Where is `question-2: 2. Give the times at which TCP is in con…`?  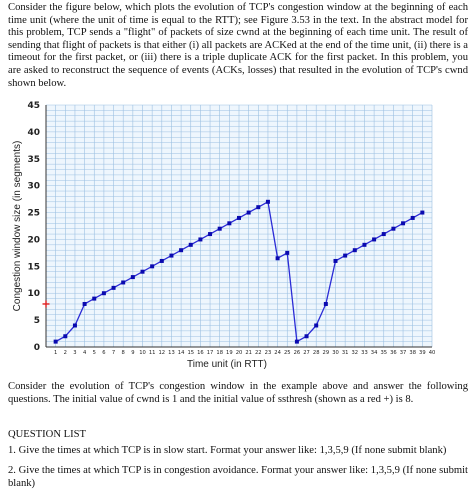 question-2: 2. Give the times at which TCP is in con… is located at coordinates (238, 477).